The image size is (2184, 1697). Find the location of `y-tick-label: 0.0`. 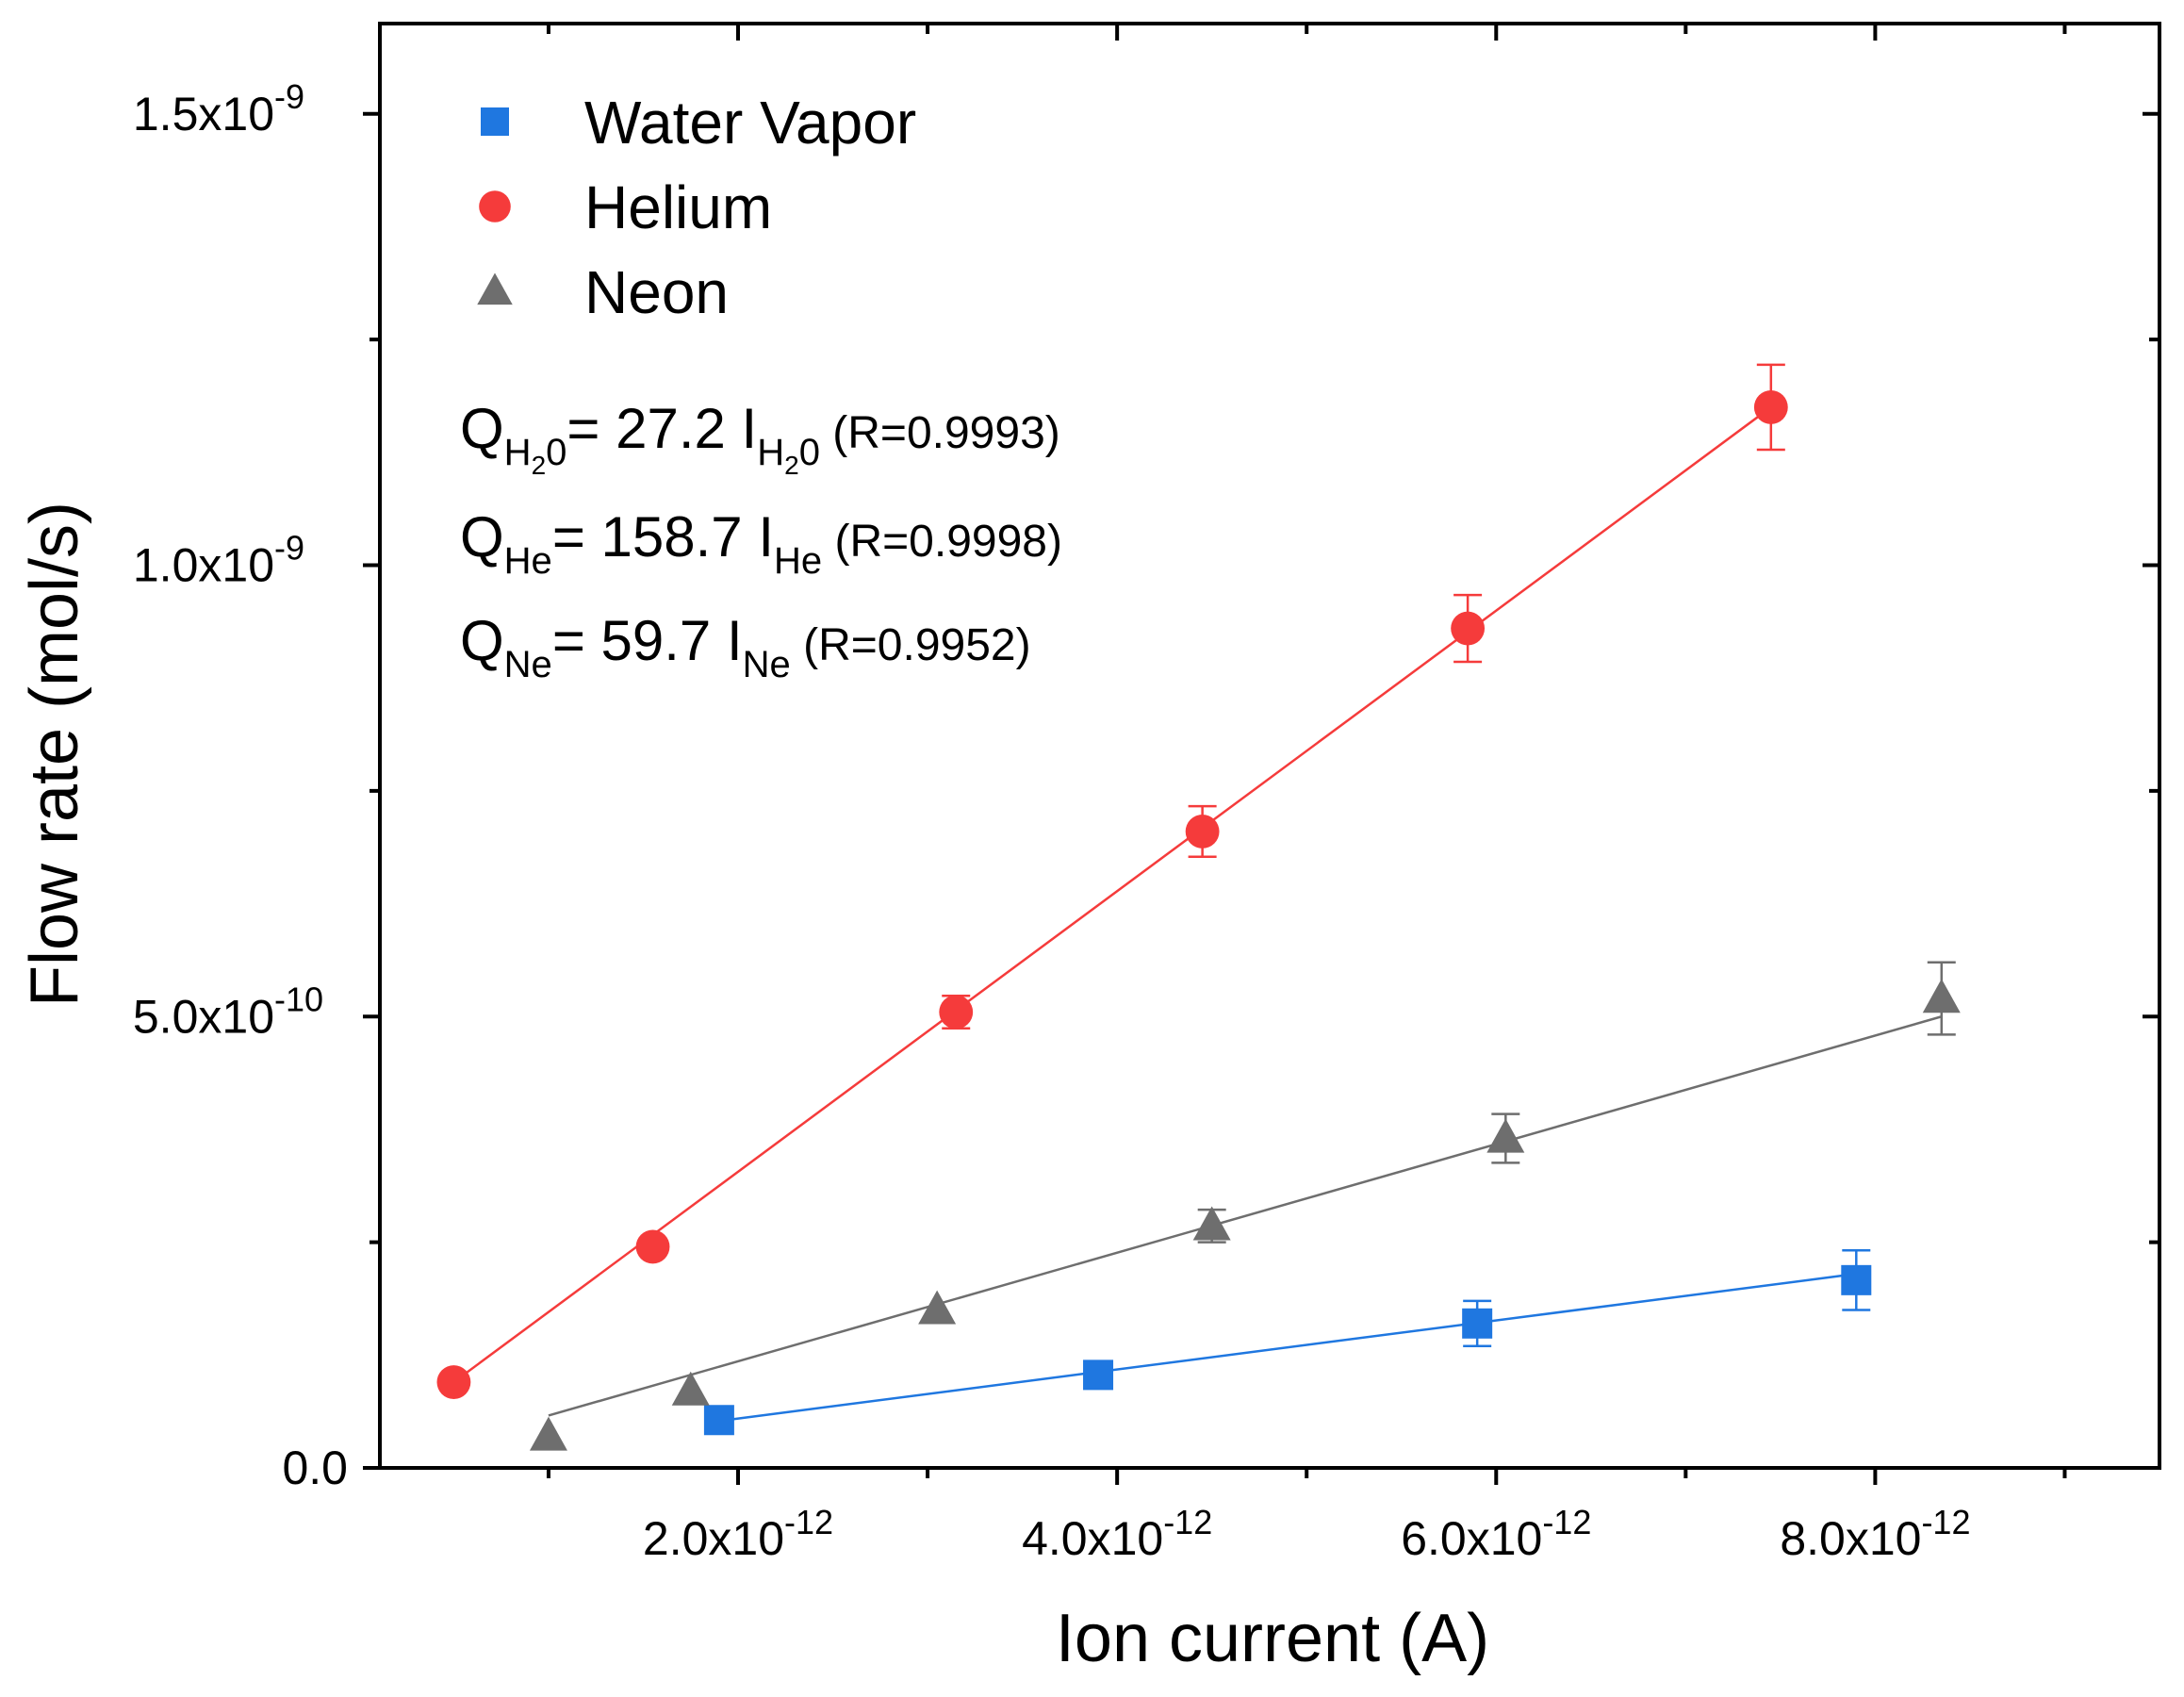

y-tick-label: 0.0 is located at coordinates (315, 1468).